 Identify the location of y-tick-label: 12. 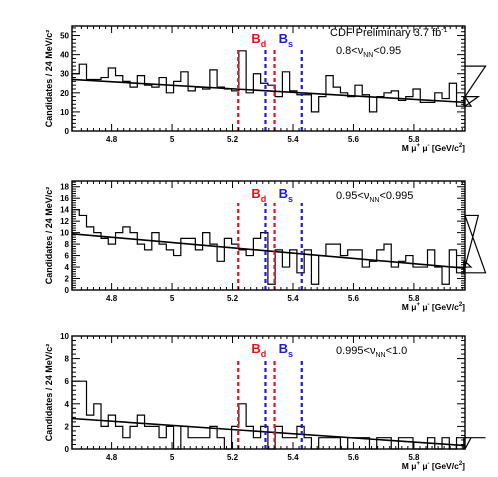
(64, 221).